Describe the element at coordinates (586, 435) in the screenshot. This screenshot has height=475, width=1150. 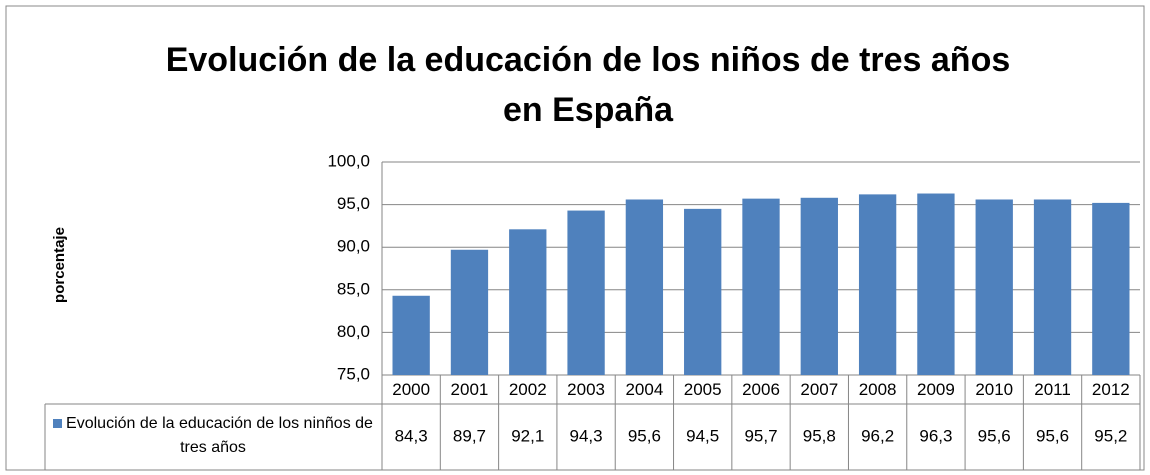
I see `value-label: 94,3` at that location.